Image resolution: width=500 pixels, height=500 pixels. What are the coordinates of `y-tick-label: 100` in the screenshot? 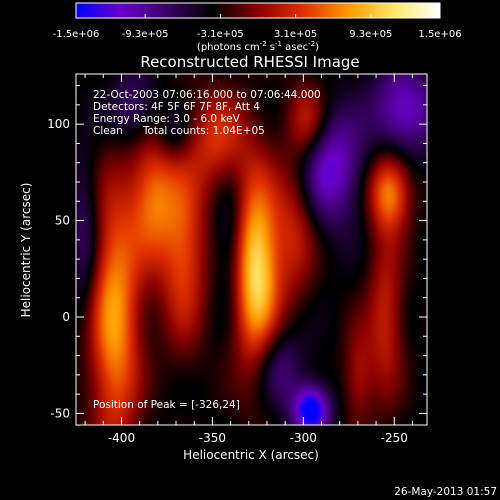 It's located at (58, 124).